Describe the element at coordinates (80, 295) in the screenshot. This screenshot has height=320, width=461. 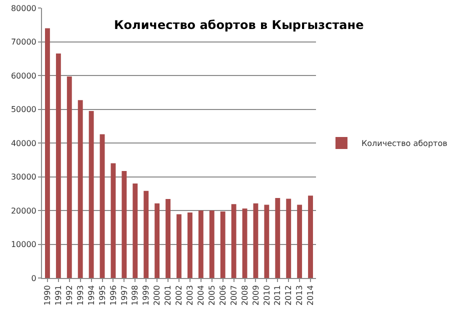
I see `x-tick-label: 1993` at that location.